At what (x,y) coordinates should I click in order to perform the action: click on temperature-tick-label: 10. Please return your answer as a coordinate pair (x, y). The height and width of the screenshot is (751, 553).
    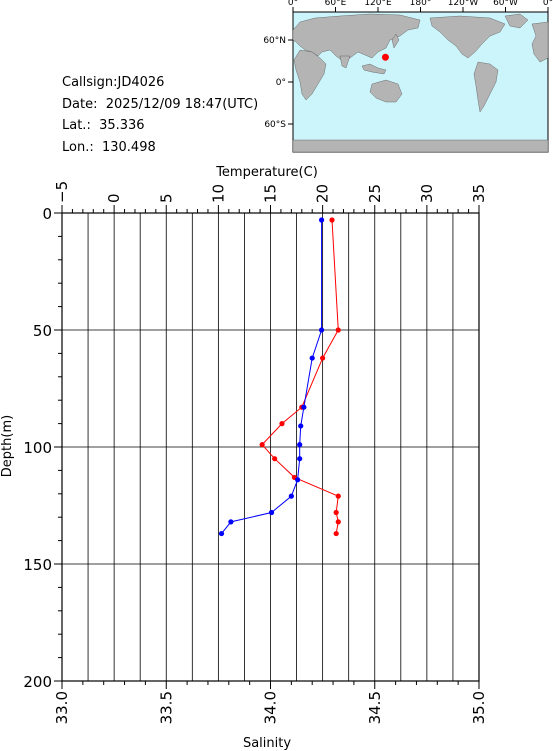
    Looking at the image, I should click on (218, 193).